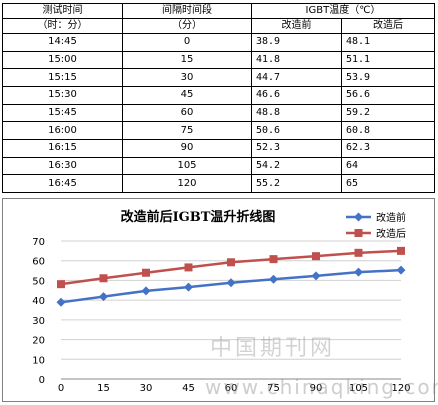 Image resolution: width=438 pixels, height=405 pixels. I want to click on table-row: 15:15 30 44.7 53.9, so click(218, 77).